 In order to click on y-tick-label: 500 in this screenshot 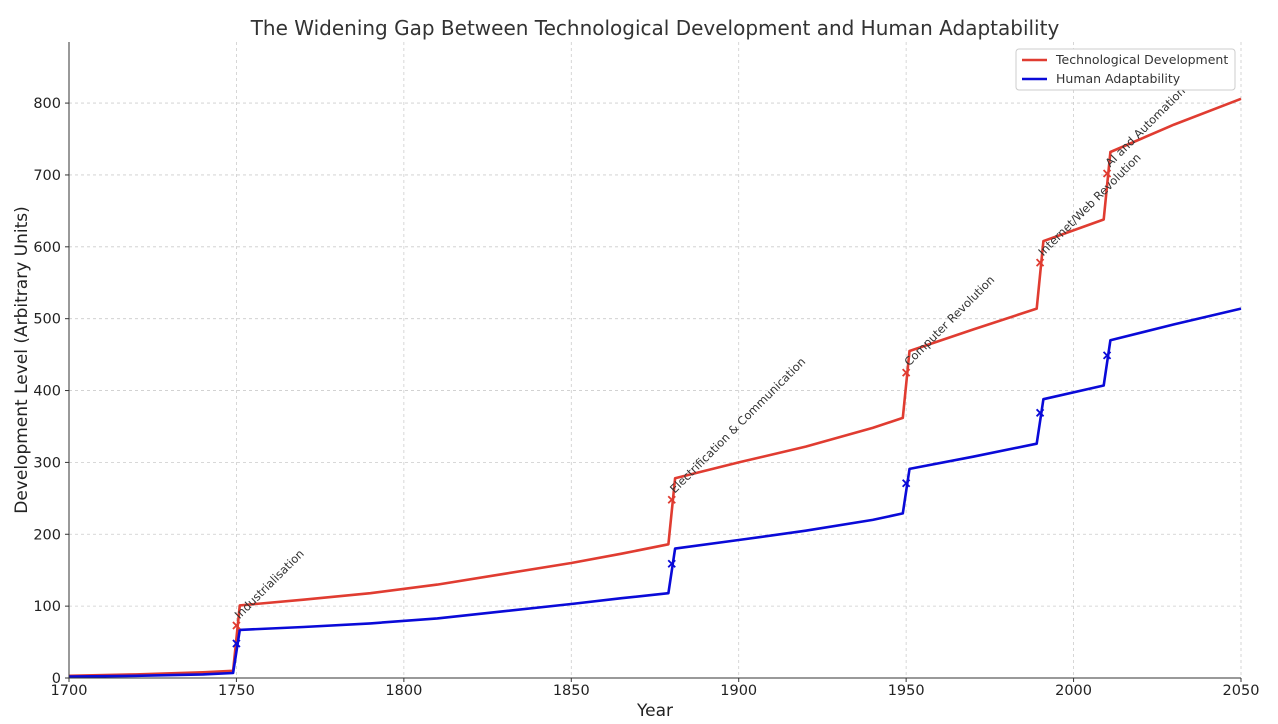, I will do `click(47, 320)`.